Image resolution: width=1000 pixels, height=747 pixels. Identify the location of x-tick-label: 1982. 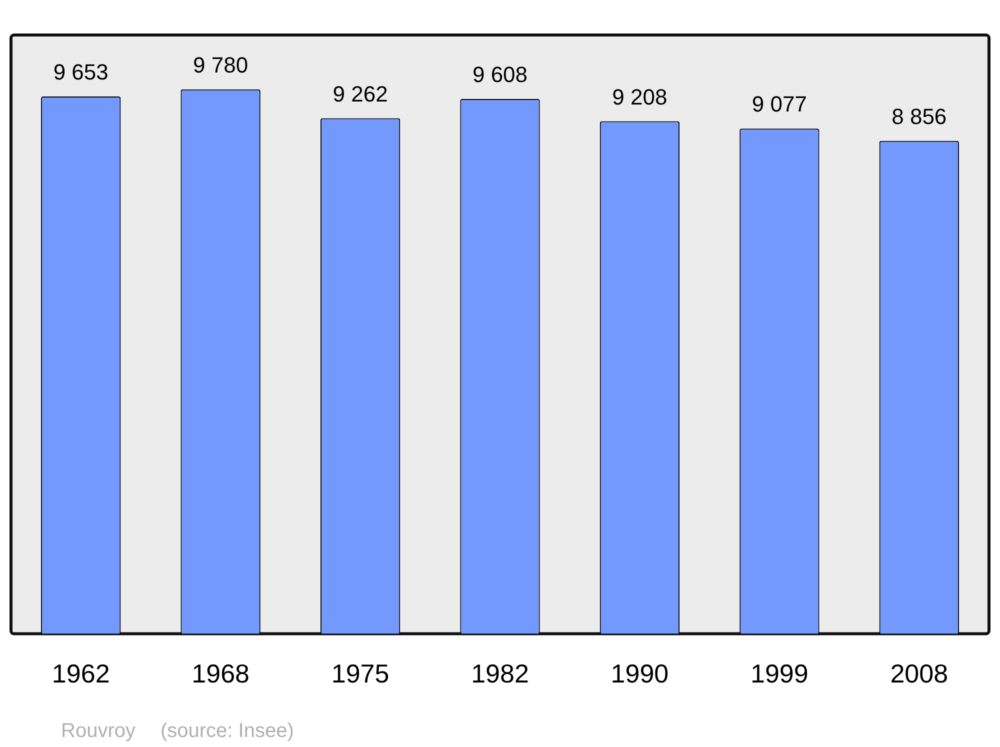
(500, 673).